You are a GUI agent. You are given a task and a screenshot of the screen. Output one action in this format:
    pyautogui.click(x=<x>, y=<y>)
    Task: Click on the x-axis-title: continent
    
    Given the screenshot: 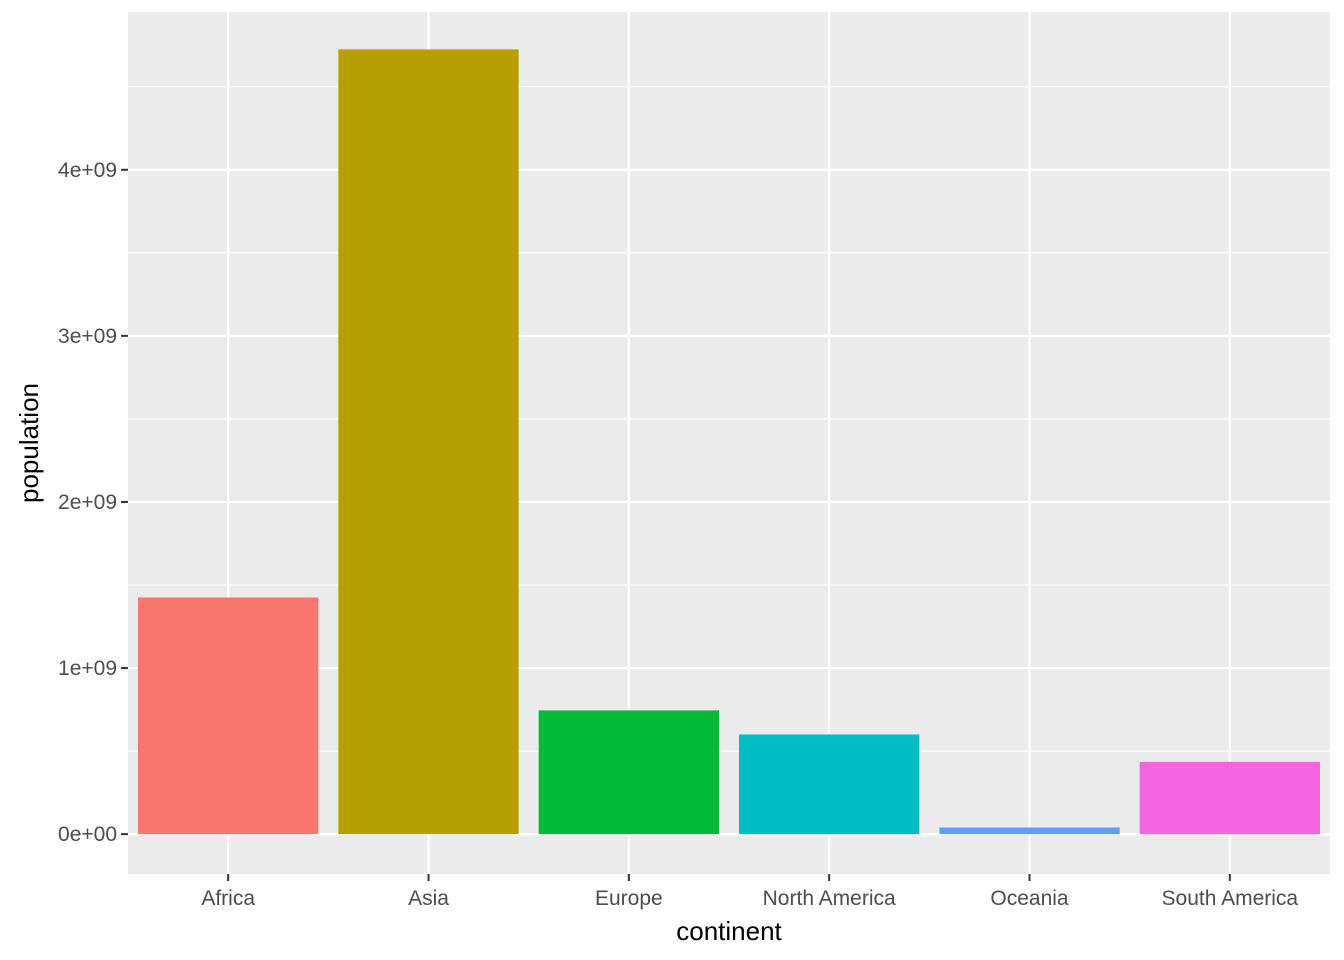 What is the action you would take?
    pyautogui.click(x=729, y=931)
    